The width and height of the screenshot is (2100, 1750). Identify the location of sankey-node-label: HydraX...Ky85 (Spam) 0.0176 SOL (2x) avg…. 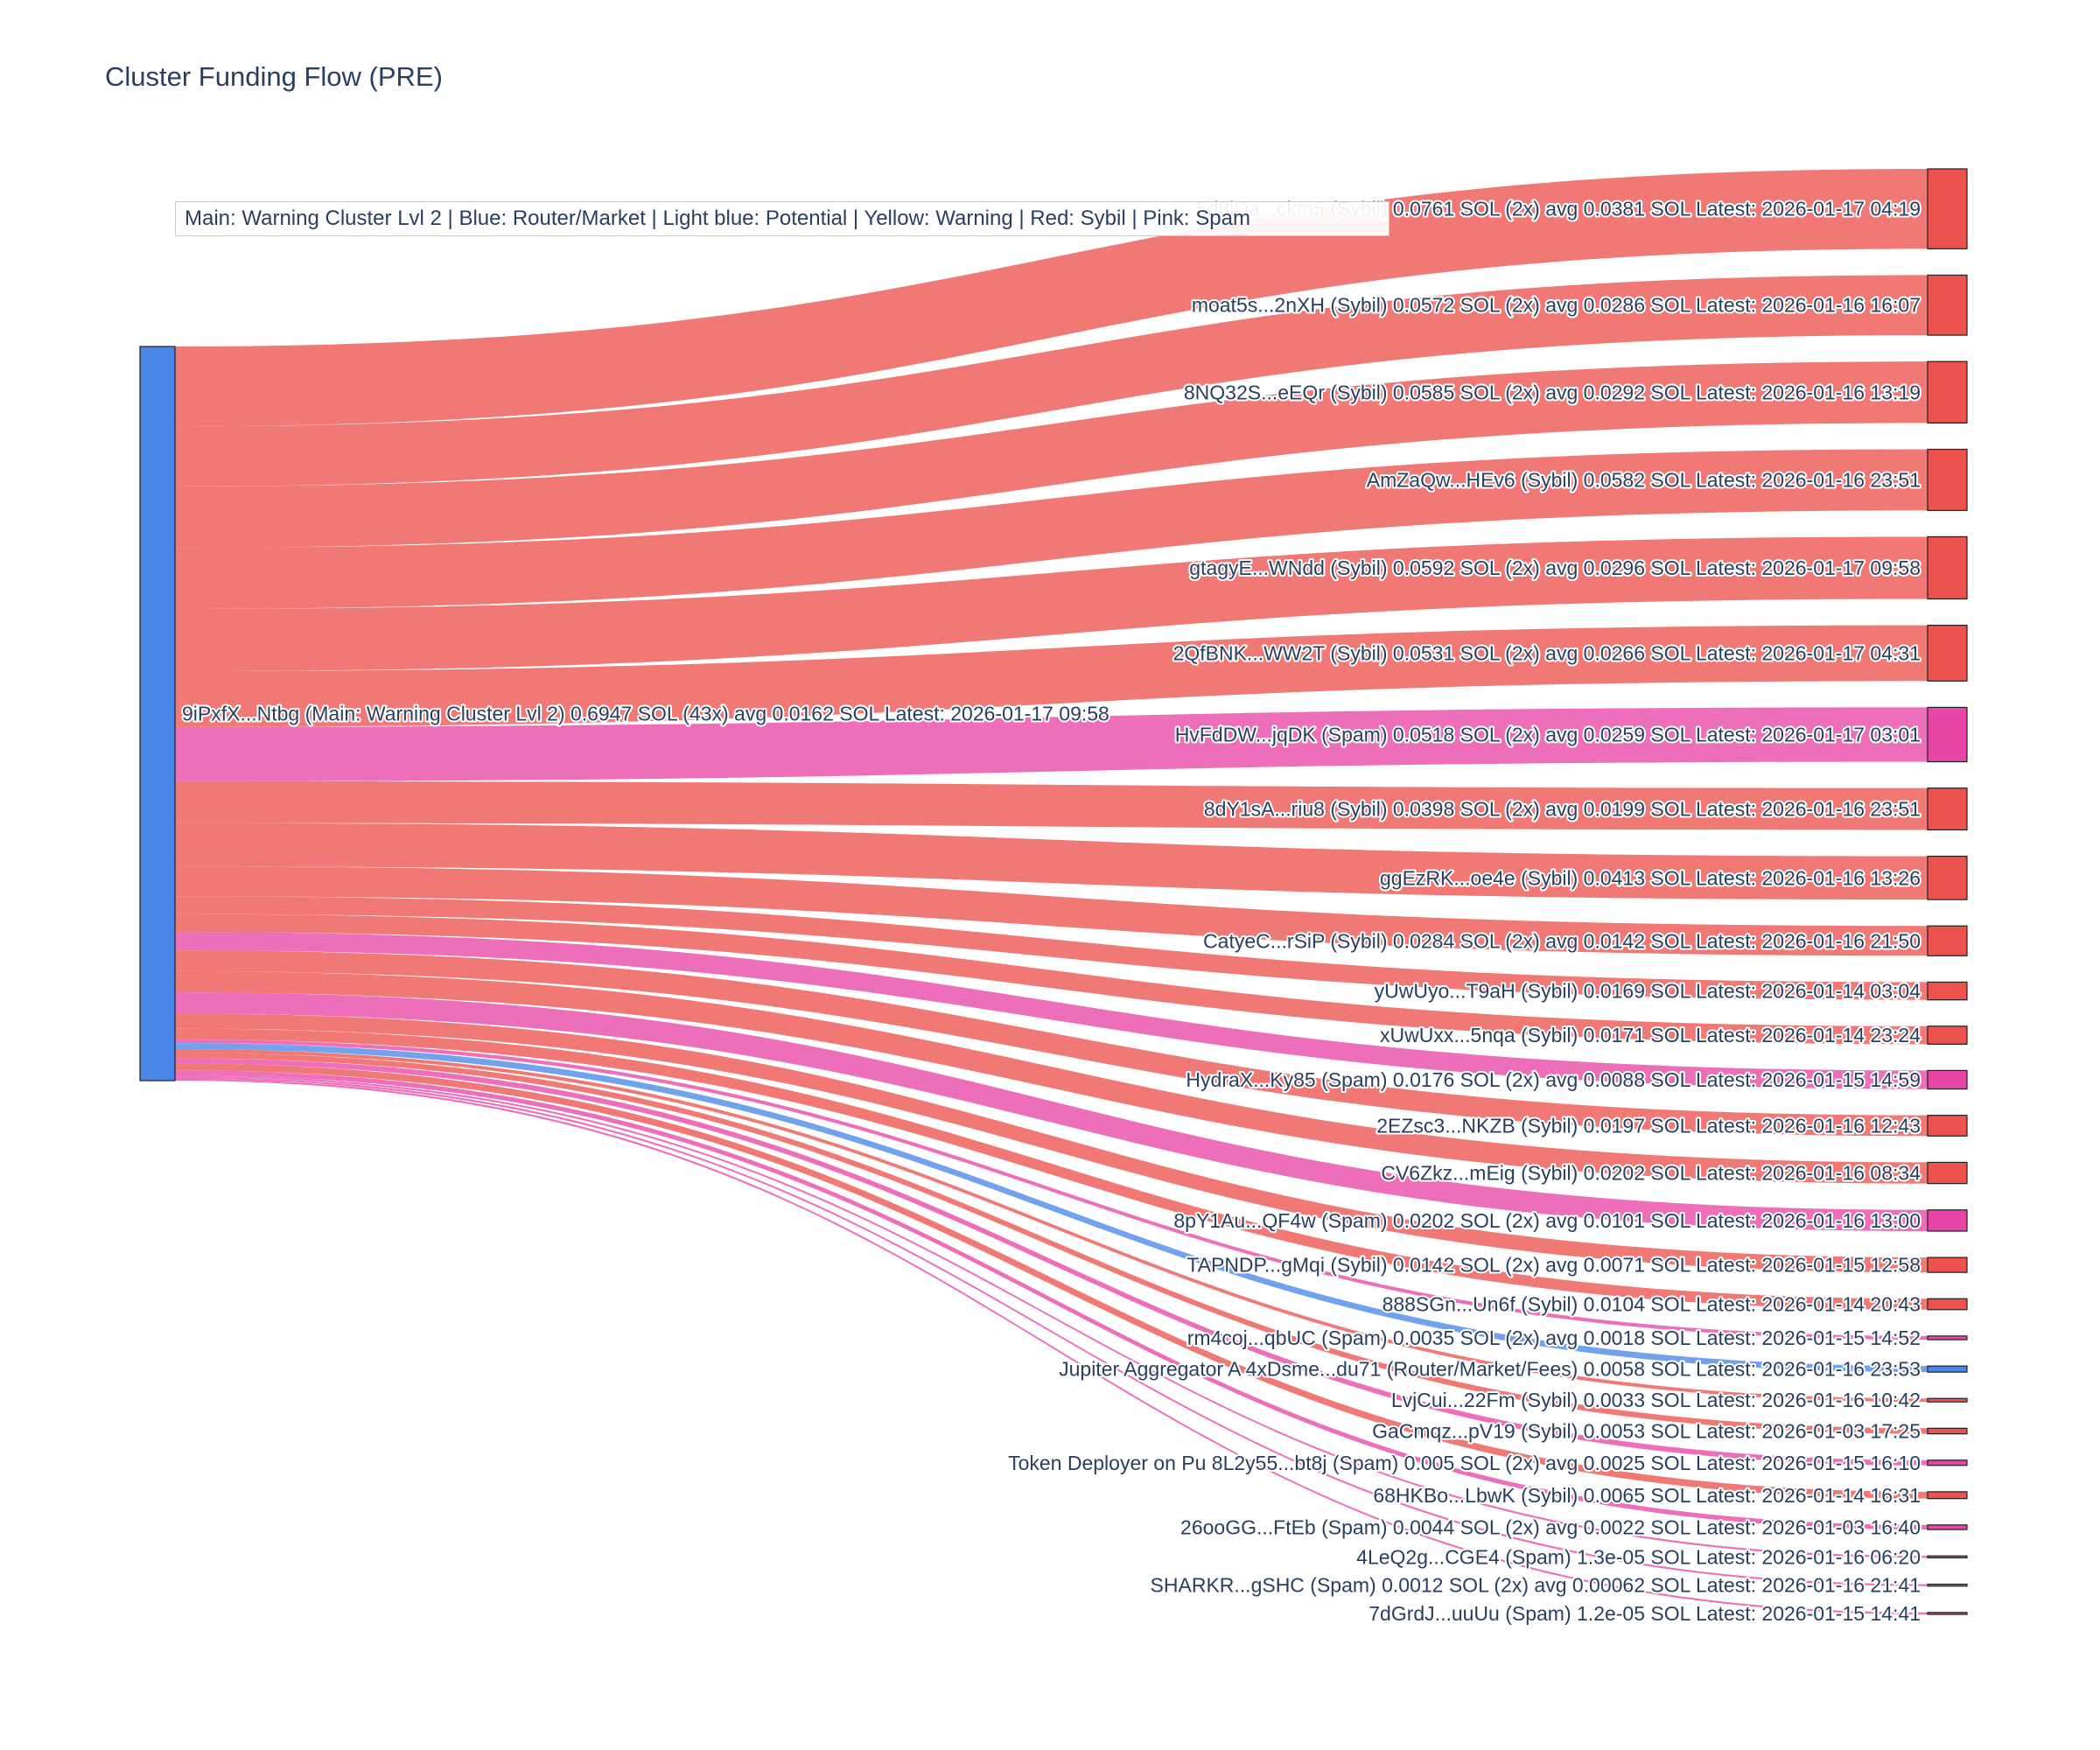
(1553, 1079).